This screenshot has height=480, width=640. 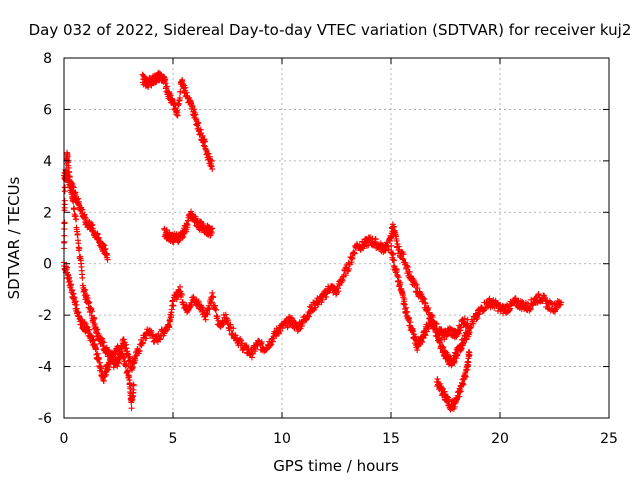 What do you see at coordinates (177, 121) in the screenshot?
I see `series-arc-1-high` at bounding box center [177, 121].